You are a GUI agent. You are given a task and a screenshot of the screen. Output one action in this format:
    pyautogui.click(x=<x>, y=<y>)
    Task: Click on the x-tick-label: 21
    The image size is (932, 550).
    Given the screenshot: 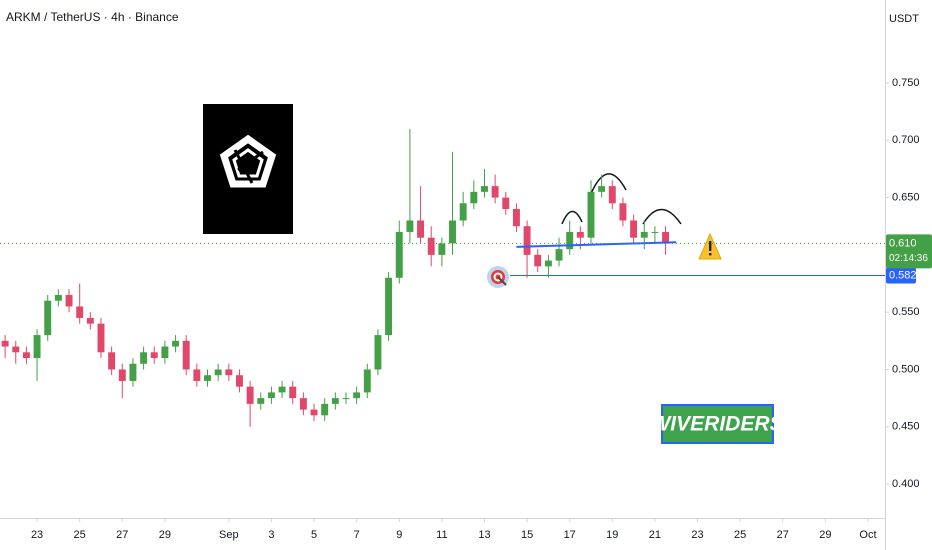 What is the action you would take?
    pyautogui.click(x=655, y=535)
    